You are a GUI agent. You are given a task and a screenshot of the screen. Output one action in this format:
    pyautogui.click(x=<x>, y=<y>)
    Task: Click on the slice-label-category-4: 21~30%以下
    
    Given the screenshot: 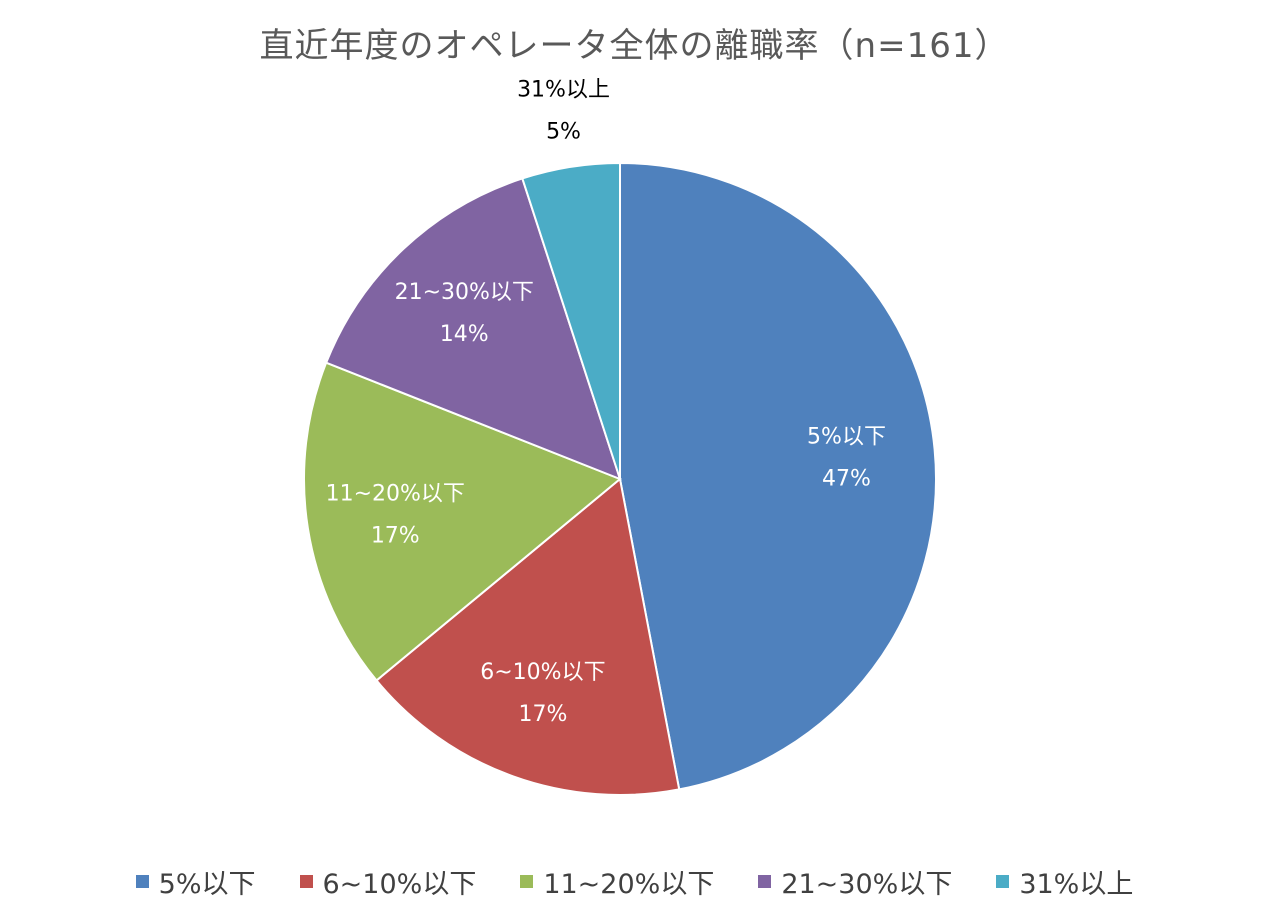 What is the action you would take?
    pyautogui.click(x=464, y=292)
    